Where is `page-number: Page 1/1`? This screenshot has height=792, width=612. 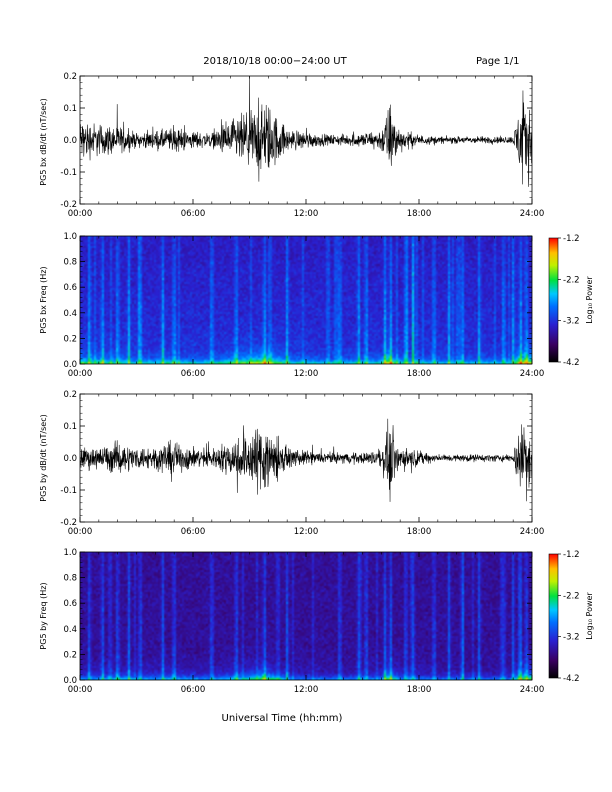 page-number: Page 1/1 is located at coordinates (497, 61).